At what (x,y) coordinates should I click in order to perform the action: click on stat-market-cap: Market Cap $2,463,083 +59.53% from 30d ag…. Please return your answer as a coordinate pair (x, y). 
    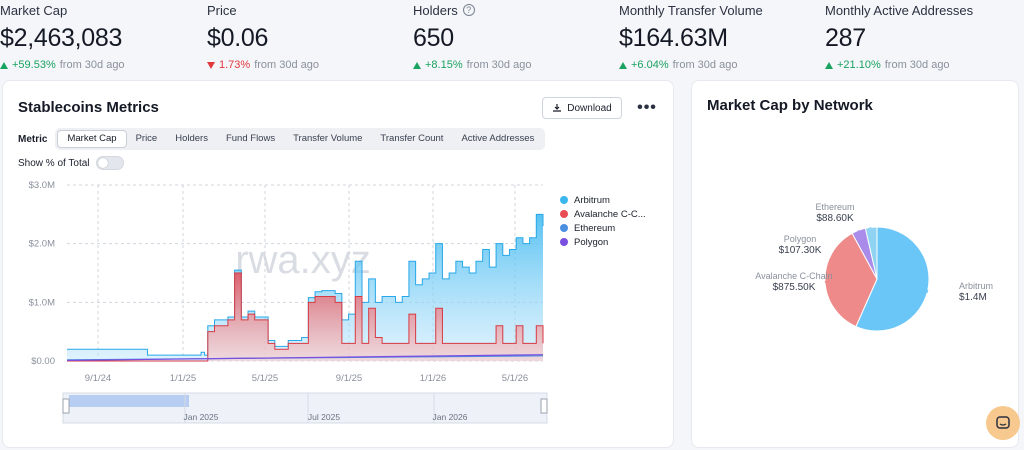
    Looking at the image, I should click on (100, 36).